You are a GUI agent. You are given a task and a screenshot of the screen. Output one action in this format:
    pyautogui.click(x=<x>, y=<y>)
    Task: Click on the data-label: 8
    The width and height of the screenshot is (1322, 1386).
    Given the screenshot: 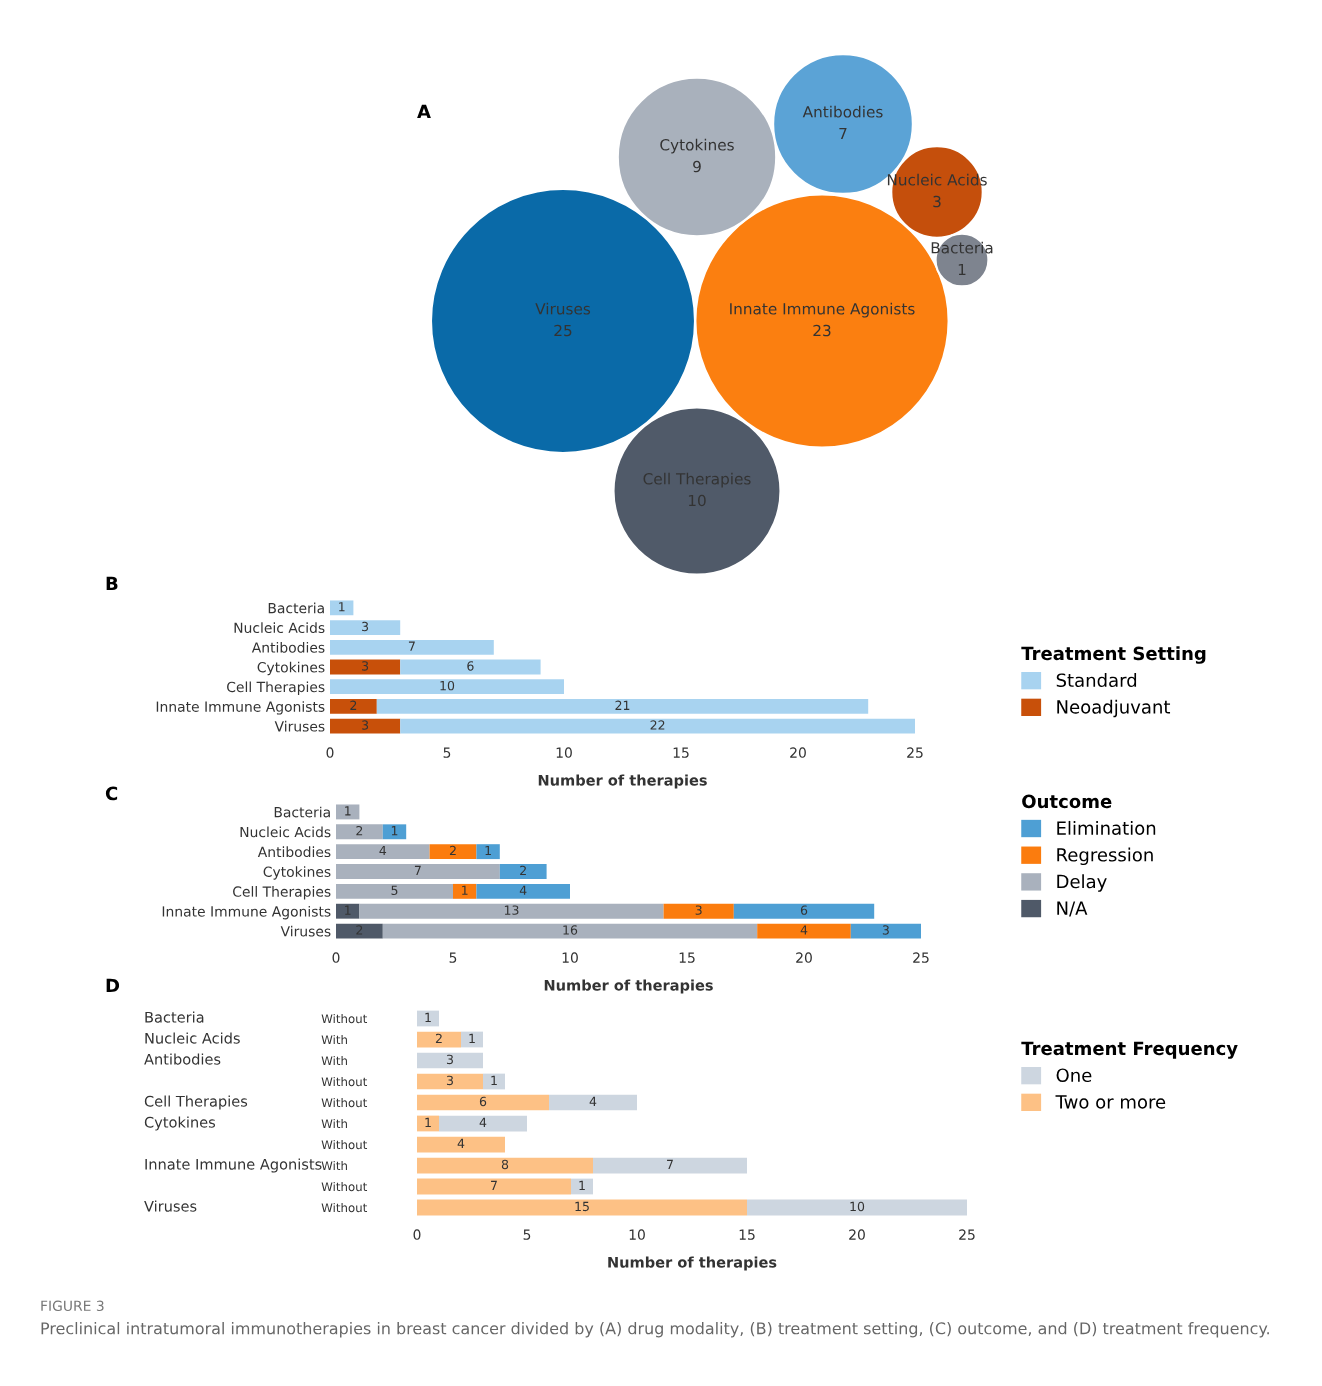 What is the action you would take?
    pyautogui.click(x=505, y=1164)
    